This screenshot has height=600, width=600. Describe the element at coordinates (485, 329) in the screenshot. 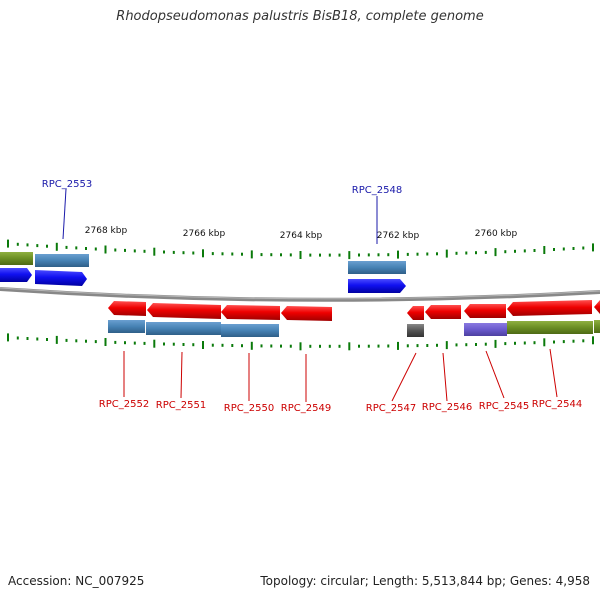

I see `orthology-block-purple` at that location.